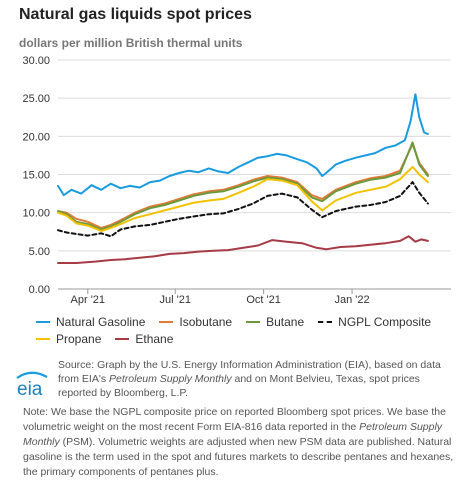 The height and width of the screenshot is (494, 469). What do you see at coordinates (236, 338) in the screenshot?
I see `legend-row: Propane Ethane` at bounding box center [236, 338].